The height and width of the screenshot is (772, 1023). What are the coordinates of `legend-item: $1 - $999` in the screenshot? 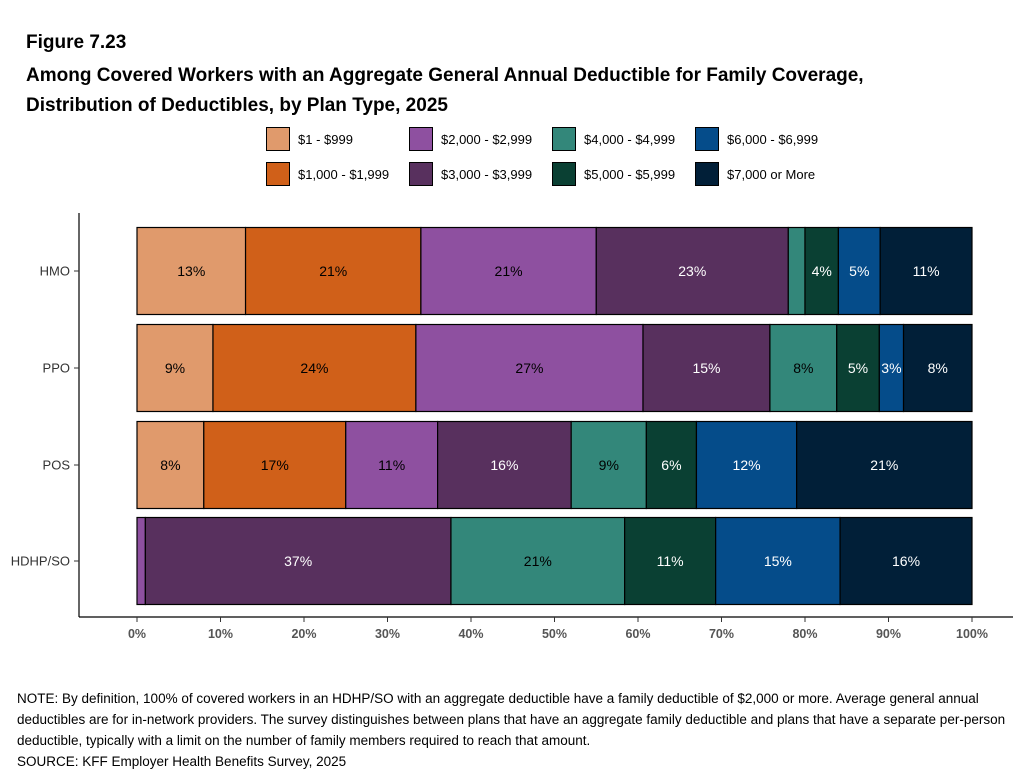 It's located at (309, 139).